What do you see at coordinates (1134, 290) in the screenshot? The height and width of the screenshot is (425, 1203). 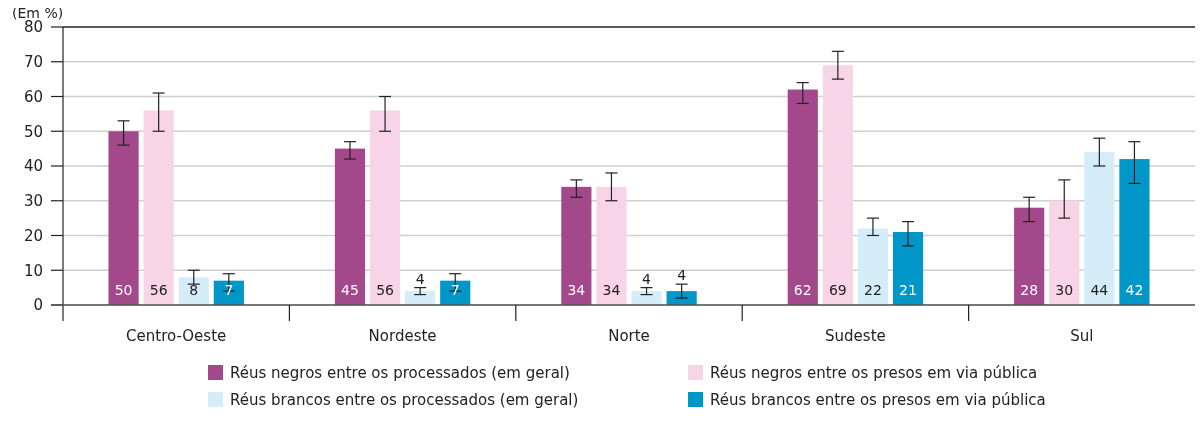 I see `data-label: 42` at bounding box center [1134, 290].